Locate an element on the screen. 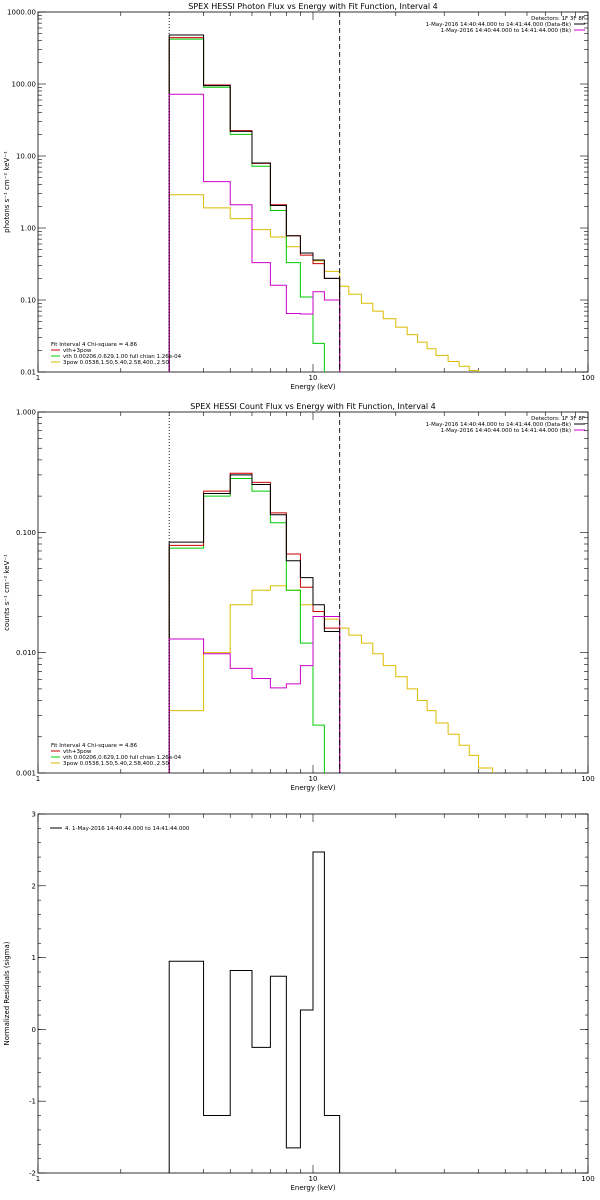 The height and width of the screenshot is (1200, 600). y-axis-label: counts s⁻¹ cm⁻² keV⁻¹ is located at coordinates (7, 592).